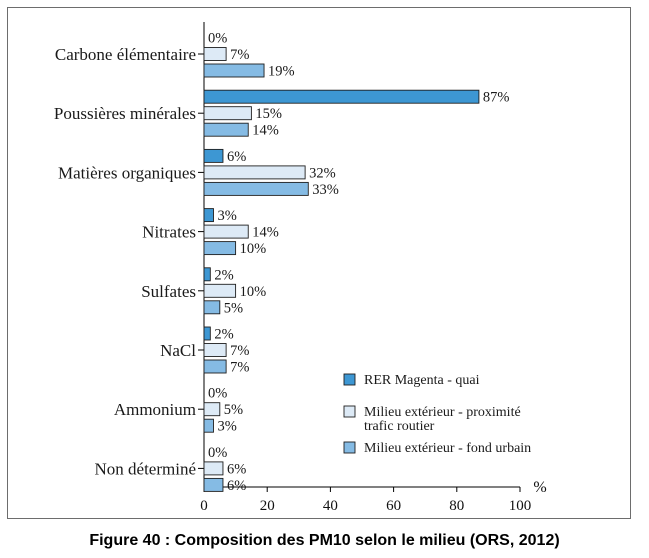  What do you see at coordinates (267, 506) in the screenshot?
I see `x-tick-label: 20` at bounding box center [267, 506].